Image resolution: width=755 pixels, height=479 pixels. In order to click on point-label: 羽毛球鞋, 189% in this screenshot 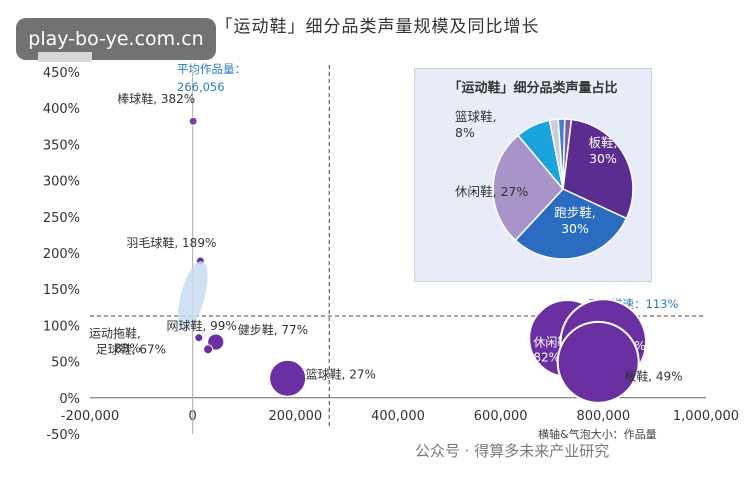, I will do `click(171, 242)`.